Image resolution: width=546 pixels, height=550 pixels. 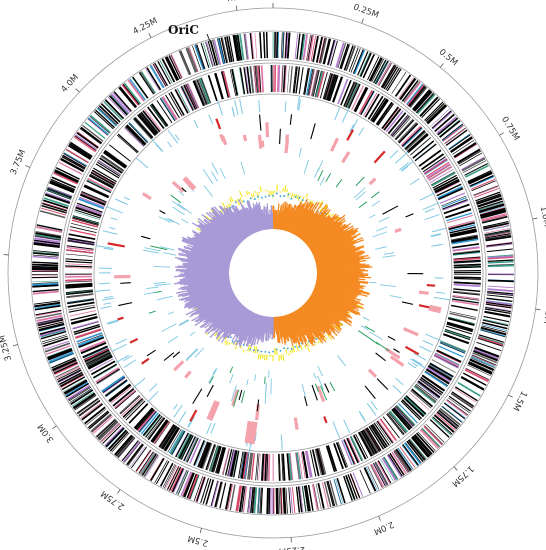 What do you see at coordinates (232, 341) in the screenshot?
I see `gc-dot` at bounding box center [232, 341].